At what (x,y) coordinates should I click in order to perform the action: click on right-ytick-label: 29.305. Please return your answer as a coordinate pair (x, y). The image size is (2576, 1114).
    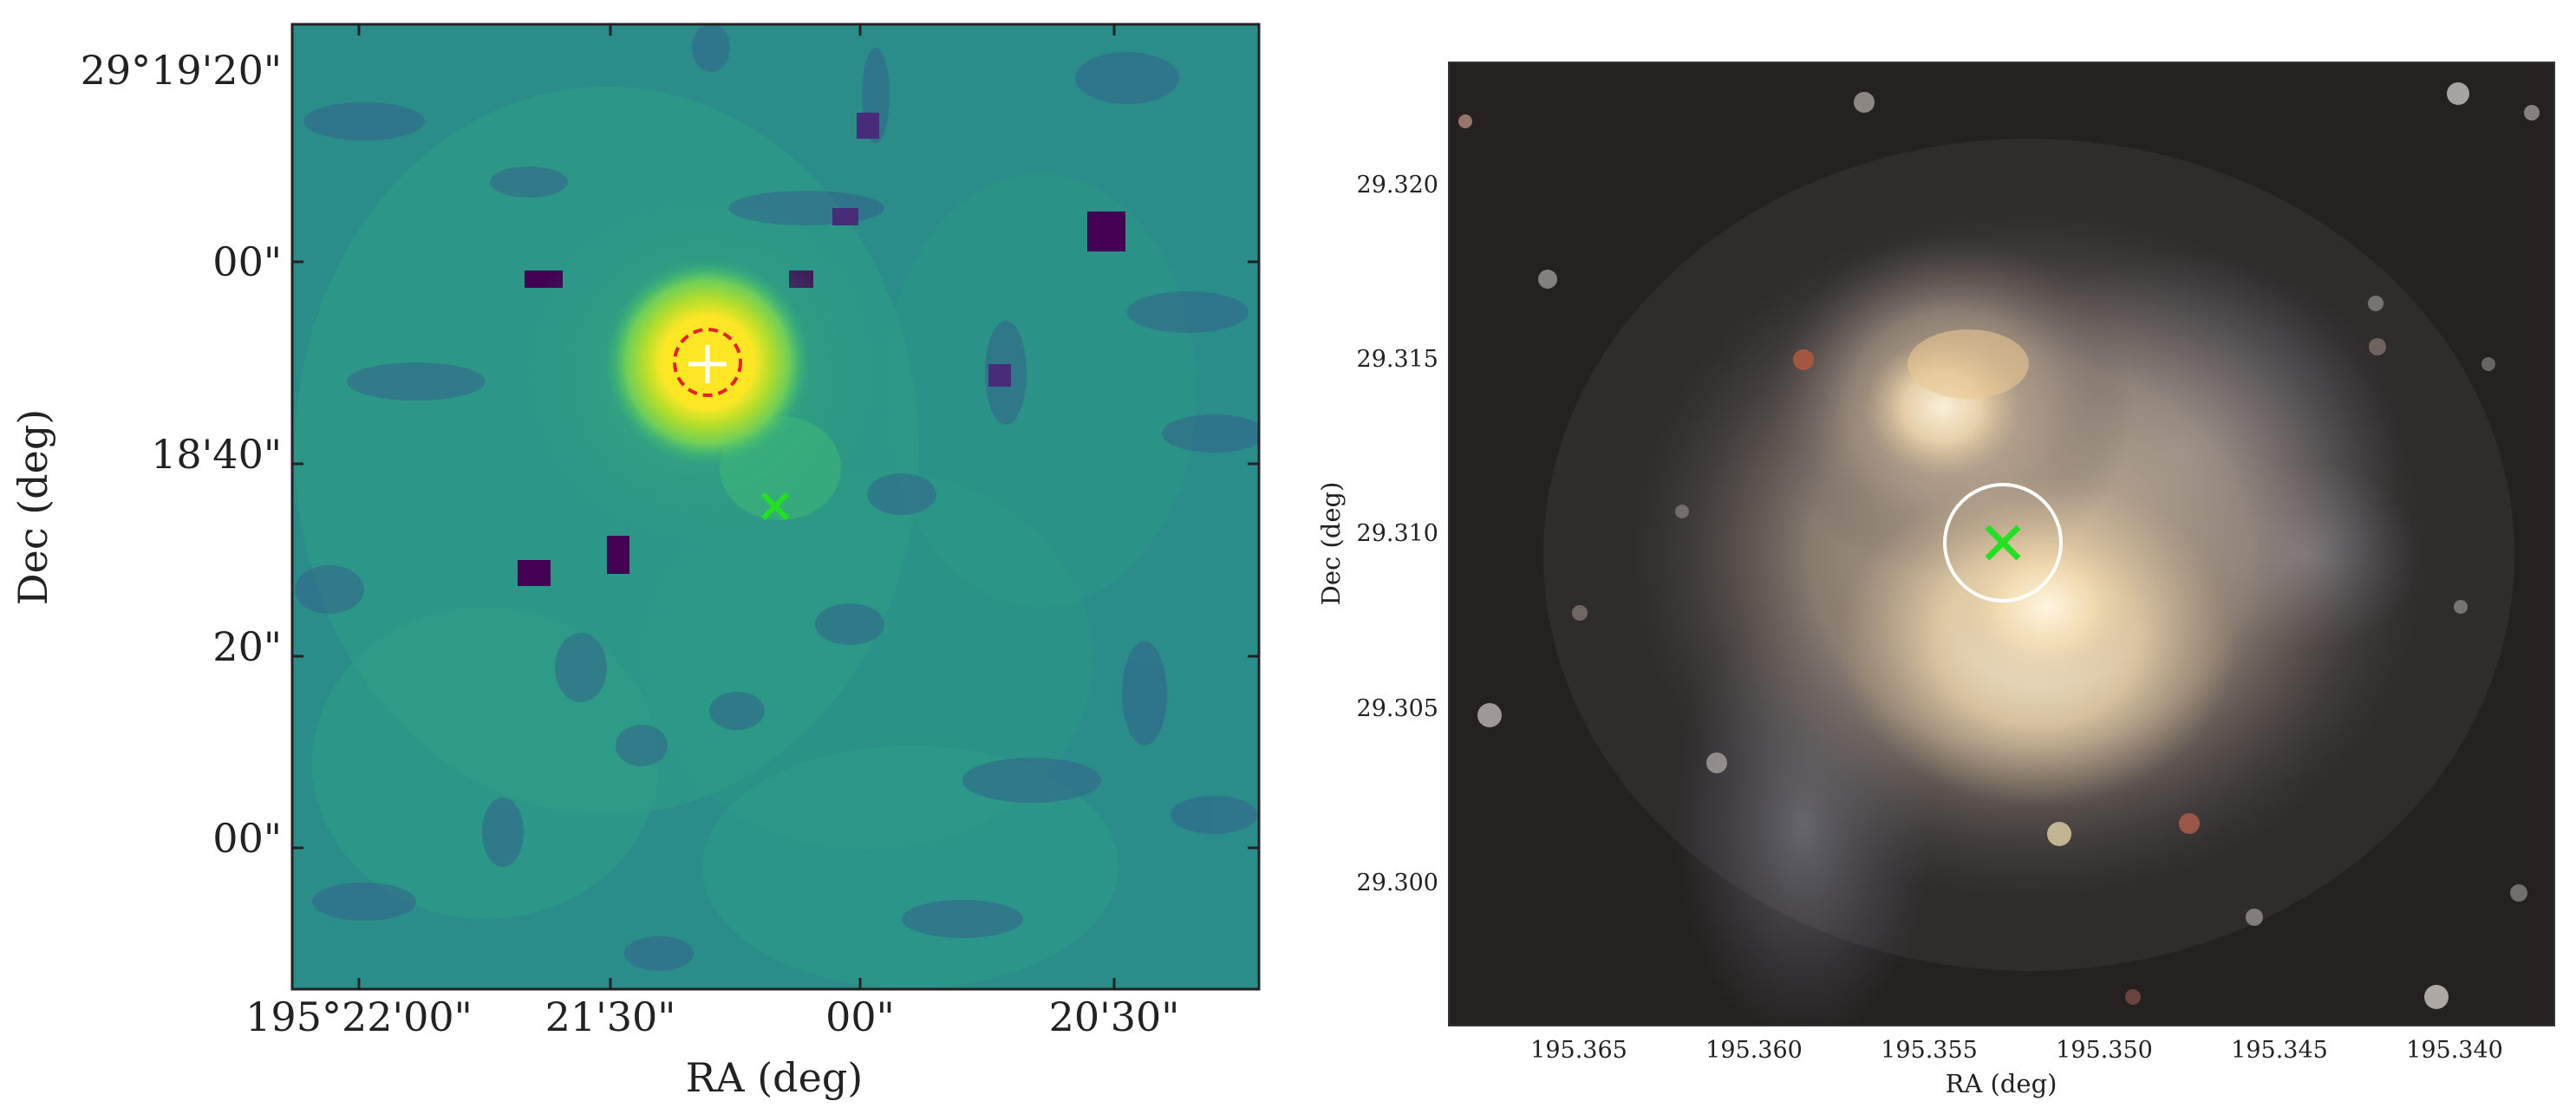
    Looking at the image, I should click on (1397, 708).